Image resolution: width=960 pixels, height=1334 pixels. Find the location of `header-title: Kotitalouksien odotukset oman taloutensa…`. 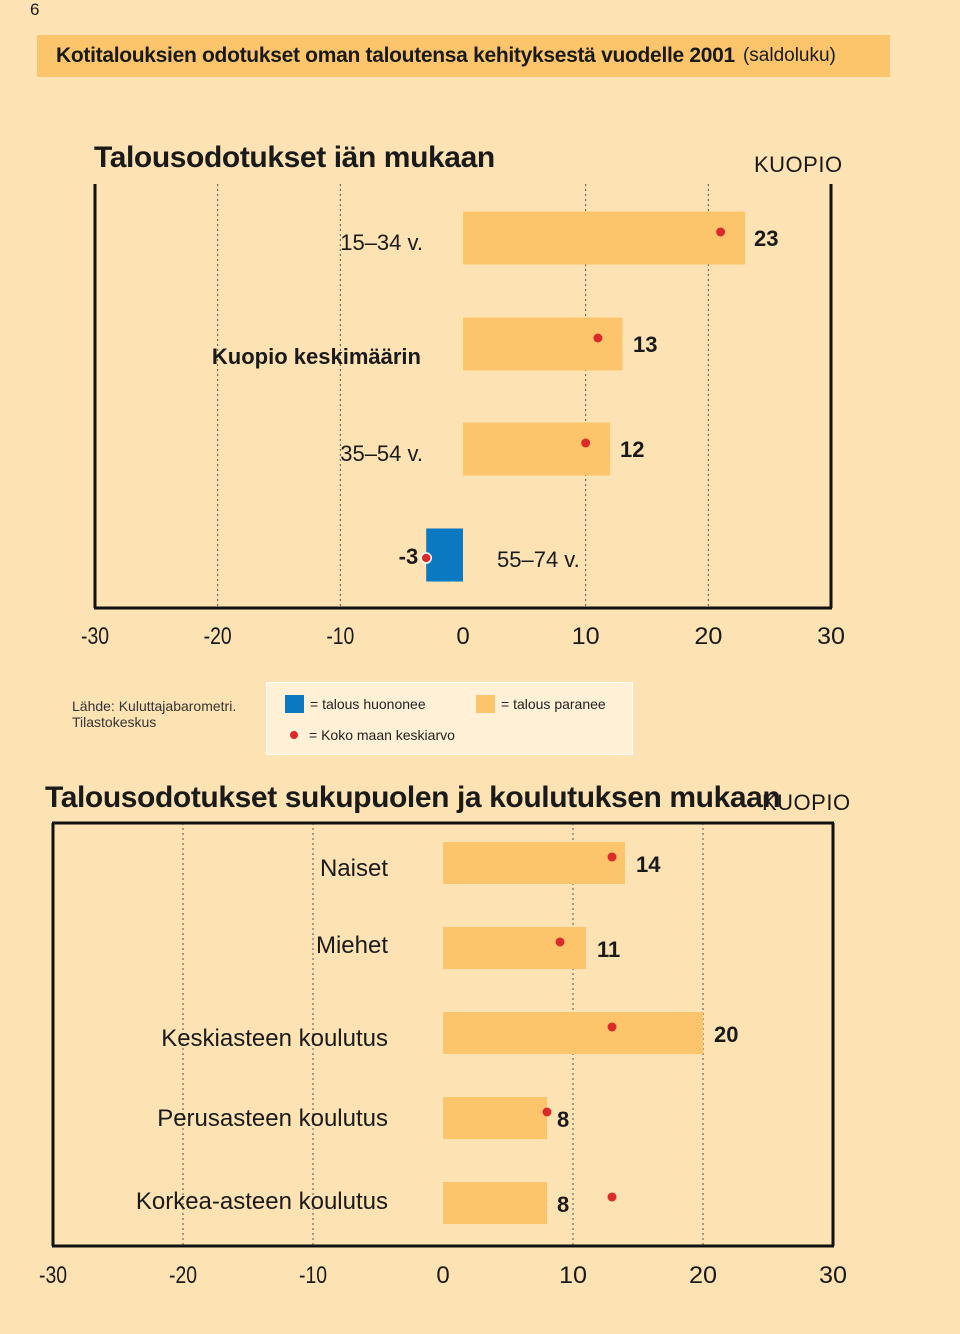

header-title: Kotitalouksien odotukset oman taloutensa… is located at coordinates (395, 55).